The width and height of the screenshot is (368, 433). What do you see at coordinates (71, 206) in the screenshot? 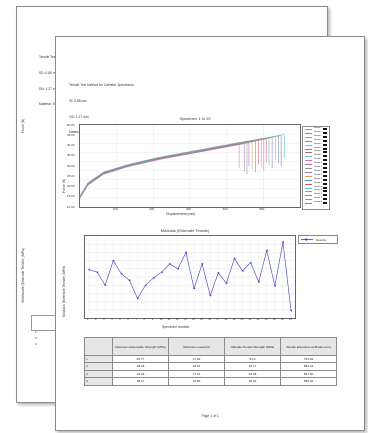
I see `force-y-tick: 10.00` at bounding box center [71, 206].